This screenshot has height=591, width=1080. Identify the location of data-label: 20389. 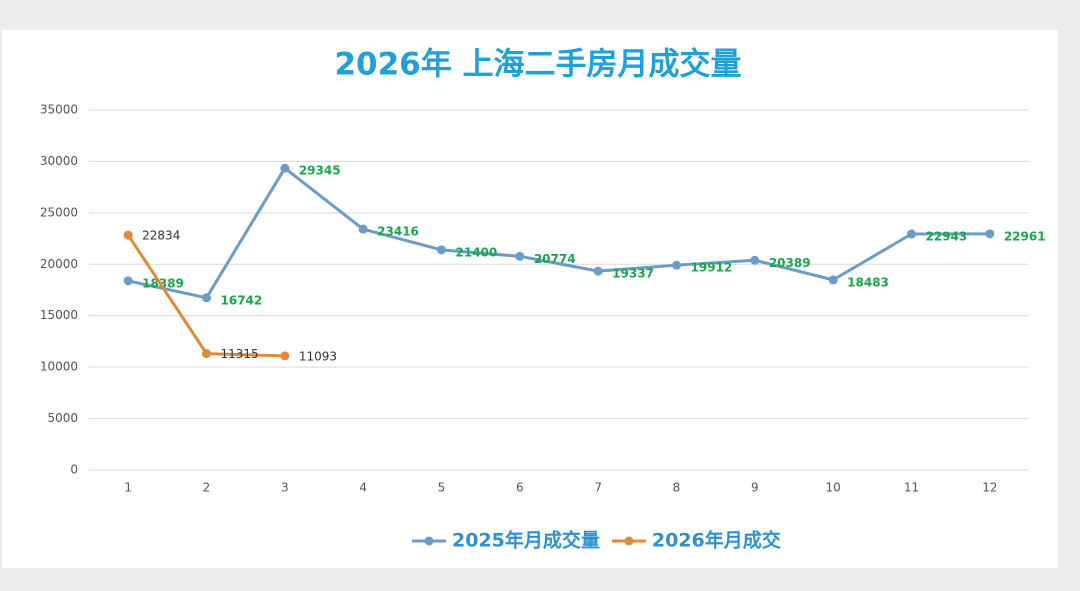
(790, 263).